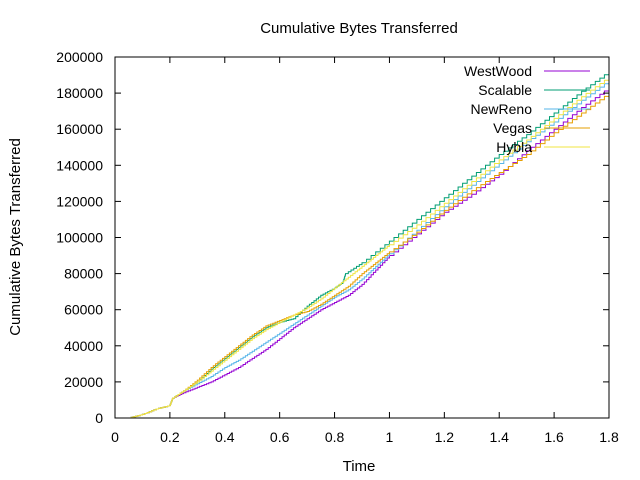 This screenshot has height=480, width=640. What do you see at coordinates (514, 147) in the screenshot?
I see `legend-label-hybla: Hybla` at bounding box center [514, 147].